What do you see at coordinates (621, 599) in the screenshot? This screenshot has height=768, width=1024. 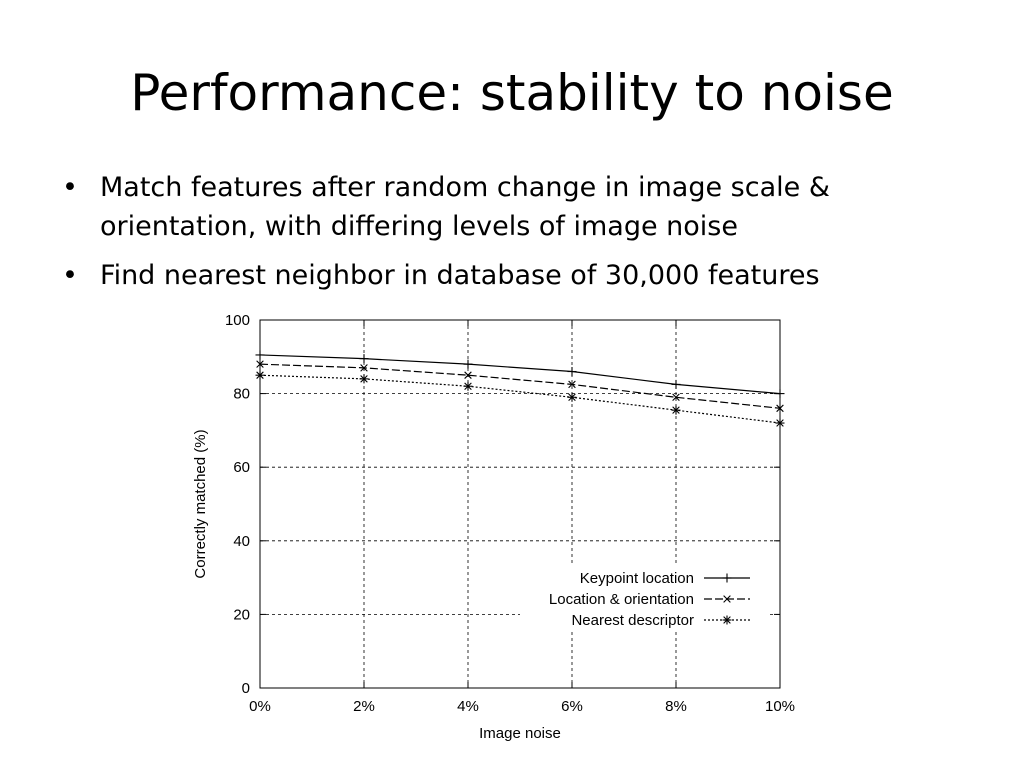 I see `legend-label: Location & orientation` at bounding box center [621, 599].